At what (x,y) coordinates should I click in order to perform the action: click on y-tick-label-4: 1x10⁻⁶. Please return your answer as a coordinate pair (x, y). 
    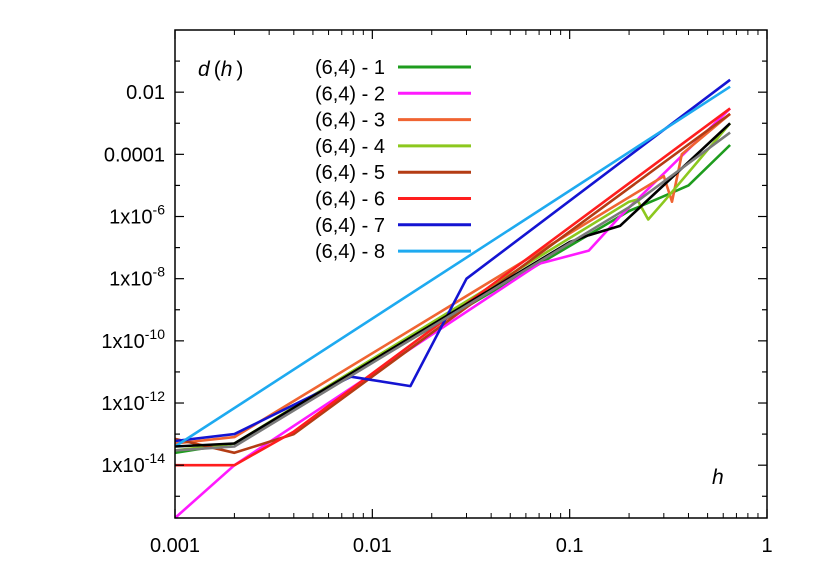
    Looking at the image, I should click on (137, 215).